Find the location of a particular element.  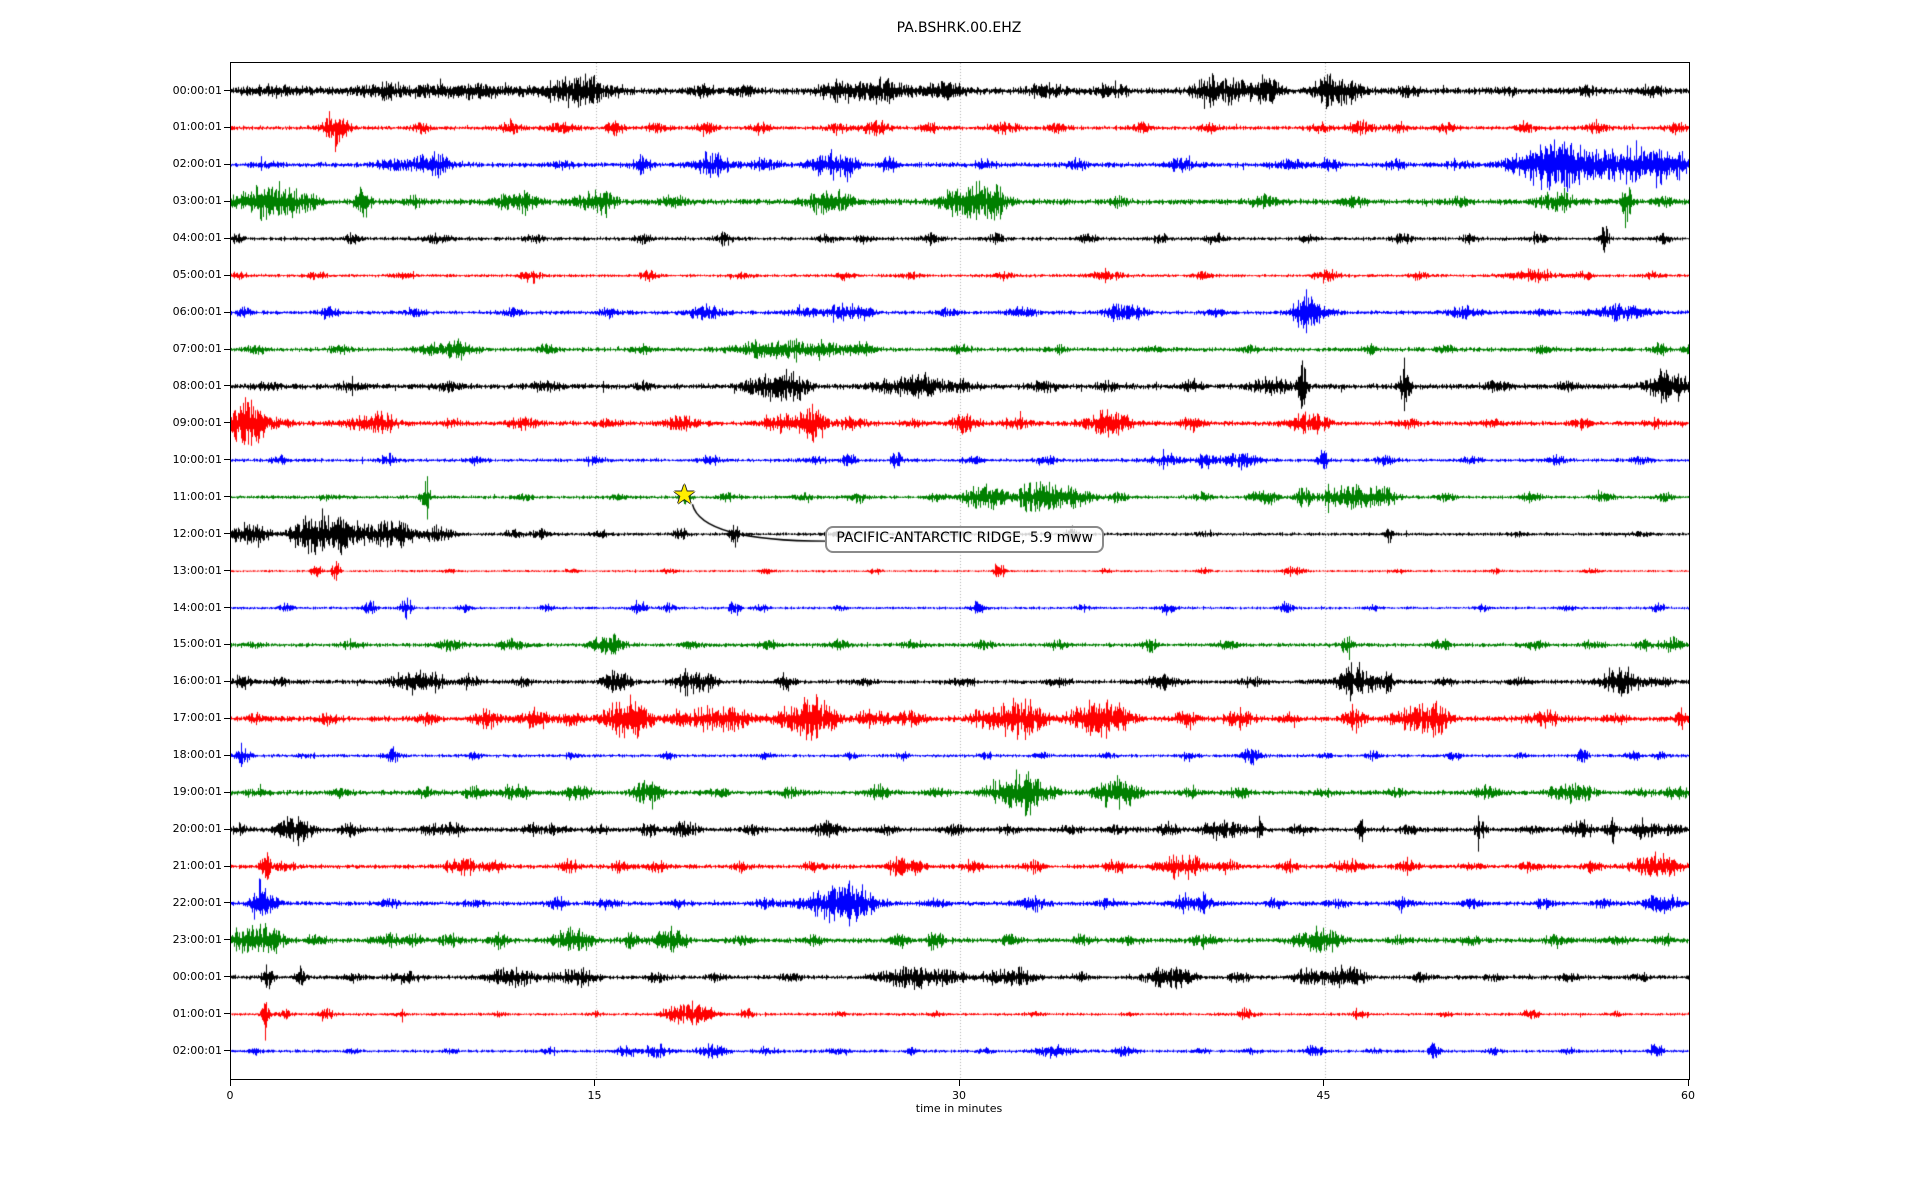

y-axis-label: 03:00:01 is located at coordinates (197, 201).